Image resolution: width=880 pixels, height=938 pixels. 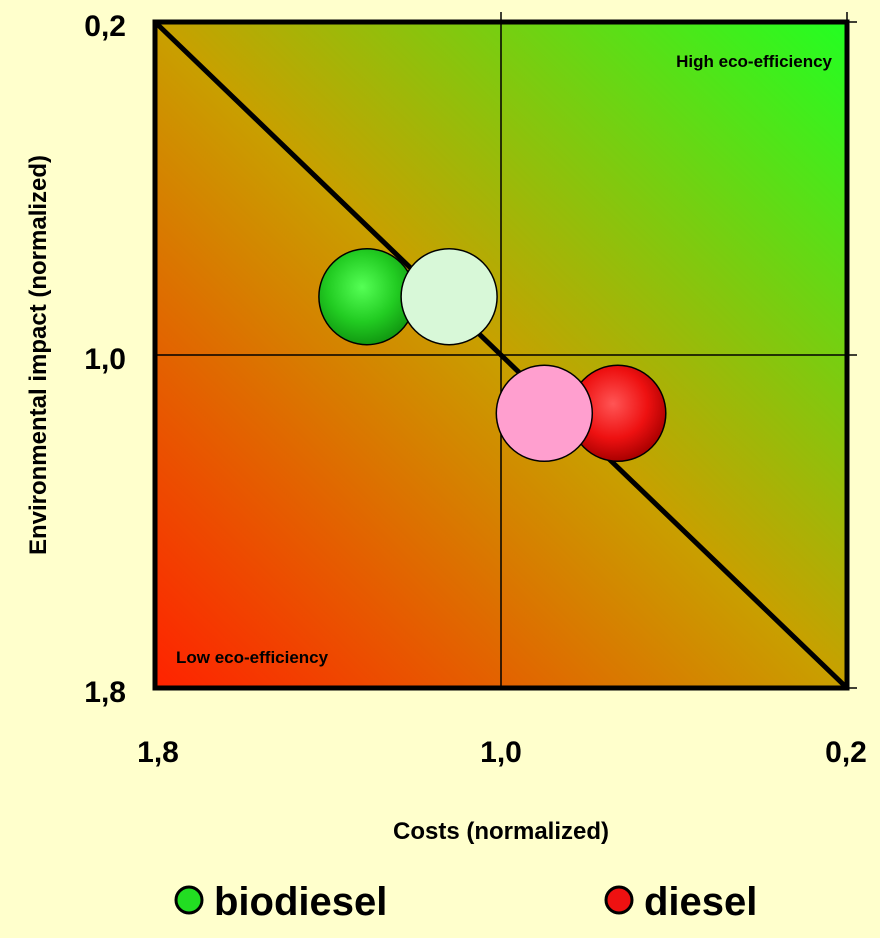 I want to click on y-axis-title: Environmental impact (normalized), so click(x=38, y=355).